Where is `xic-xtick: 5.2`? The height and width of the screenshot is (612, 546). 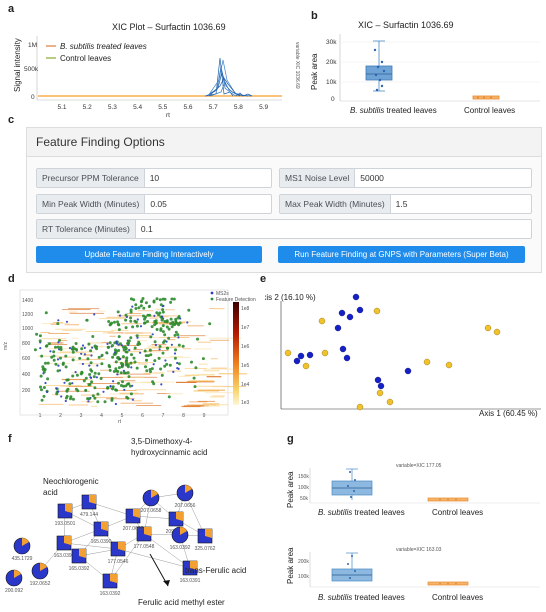
xic-xtick: 5.2 is located at coordinates (87, 107).